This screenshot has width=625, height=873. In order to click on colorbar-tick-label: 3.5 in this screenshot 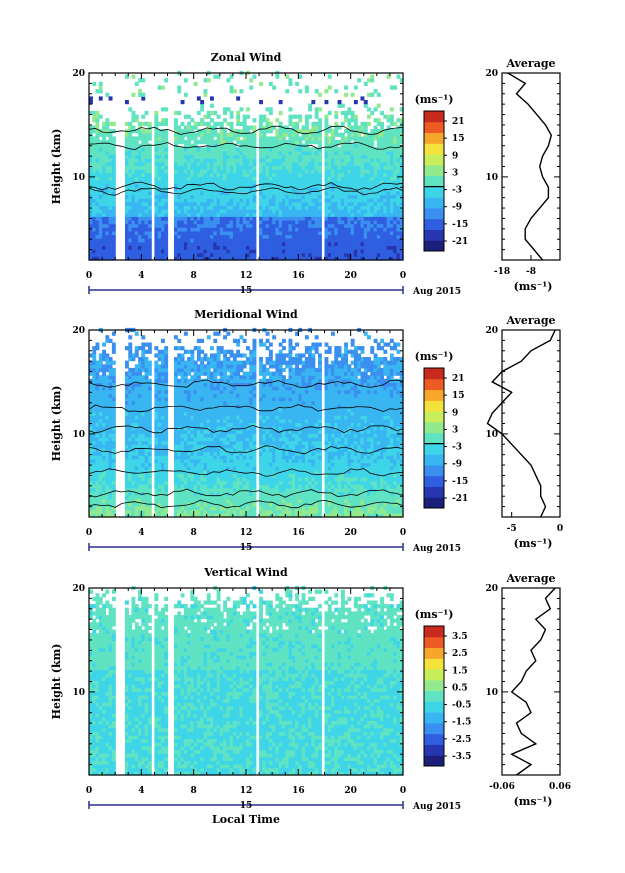, I will do `click(460, 637)`.